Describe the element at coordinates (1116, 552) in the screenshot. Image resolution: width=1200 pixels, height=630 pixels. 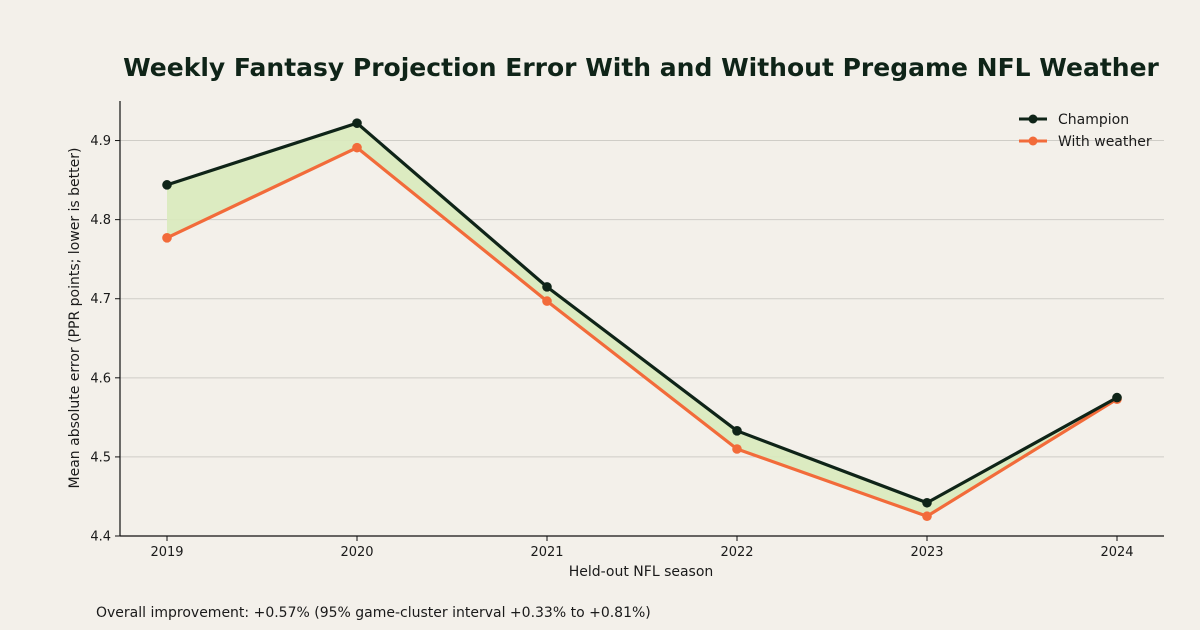
I see `x-tick-label: 2024` at that location.